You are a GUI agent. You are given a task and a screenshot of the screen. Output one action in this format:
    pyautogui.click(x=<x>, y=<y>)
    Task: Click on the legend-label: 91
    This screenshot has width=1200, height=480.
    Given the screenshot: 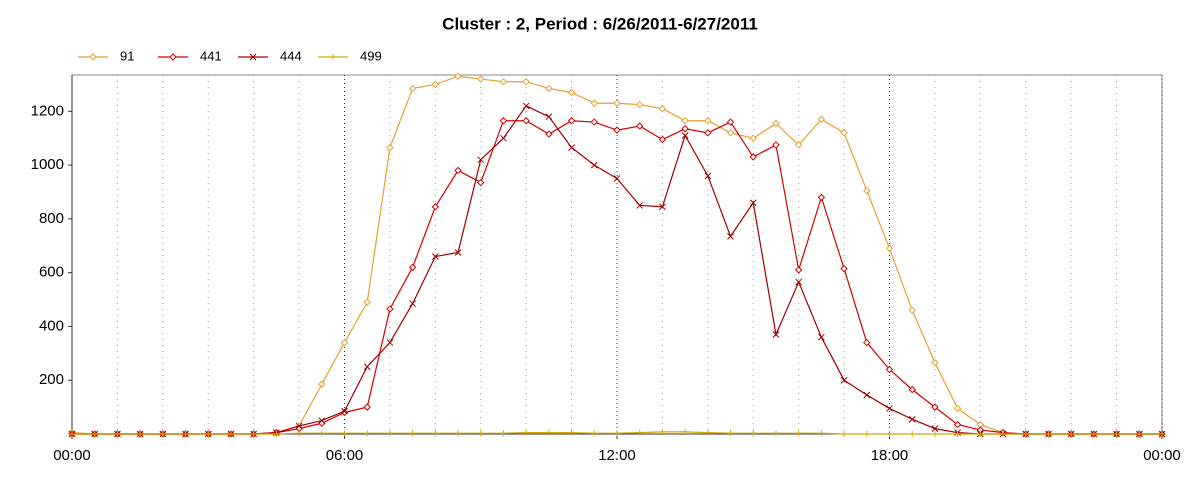 What is the action you would take?
    pyautogui.click(x=127, y=55)
    